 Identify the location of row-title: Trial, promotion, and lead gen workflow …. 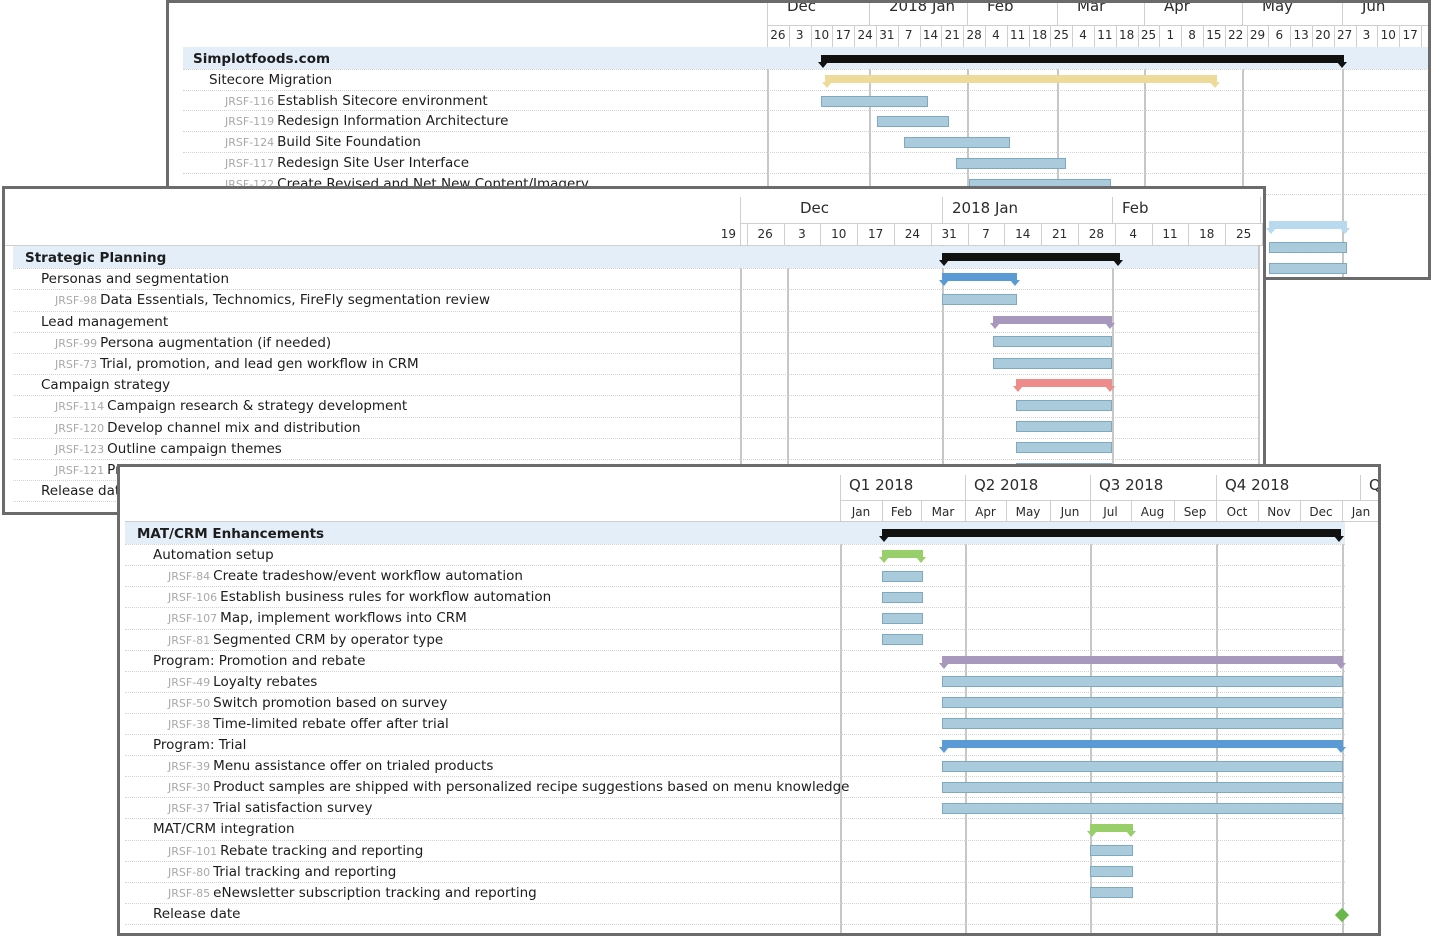
(259, 364).